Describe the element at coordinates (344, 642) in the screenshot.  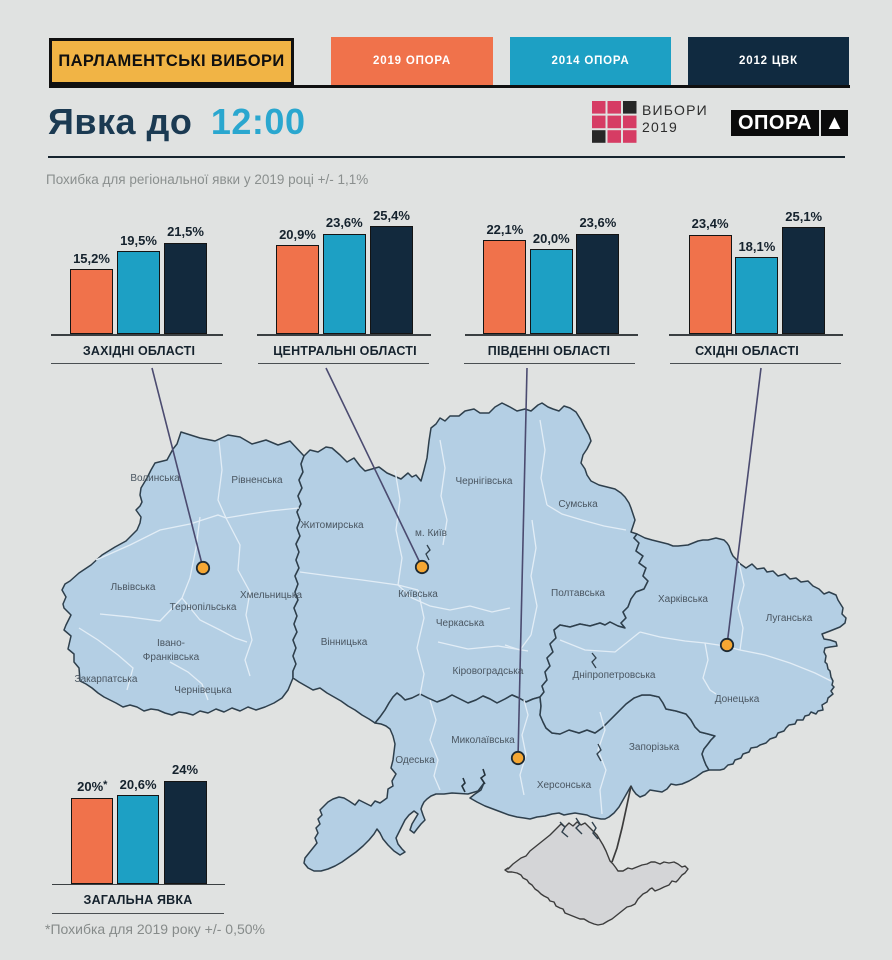
I see `svg-text: Вінницька` at that location.